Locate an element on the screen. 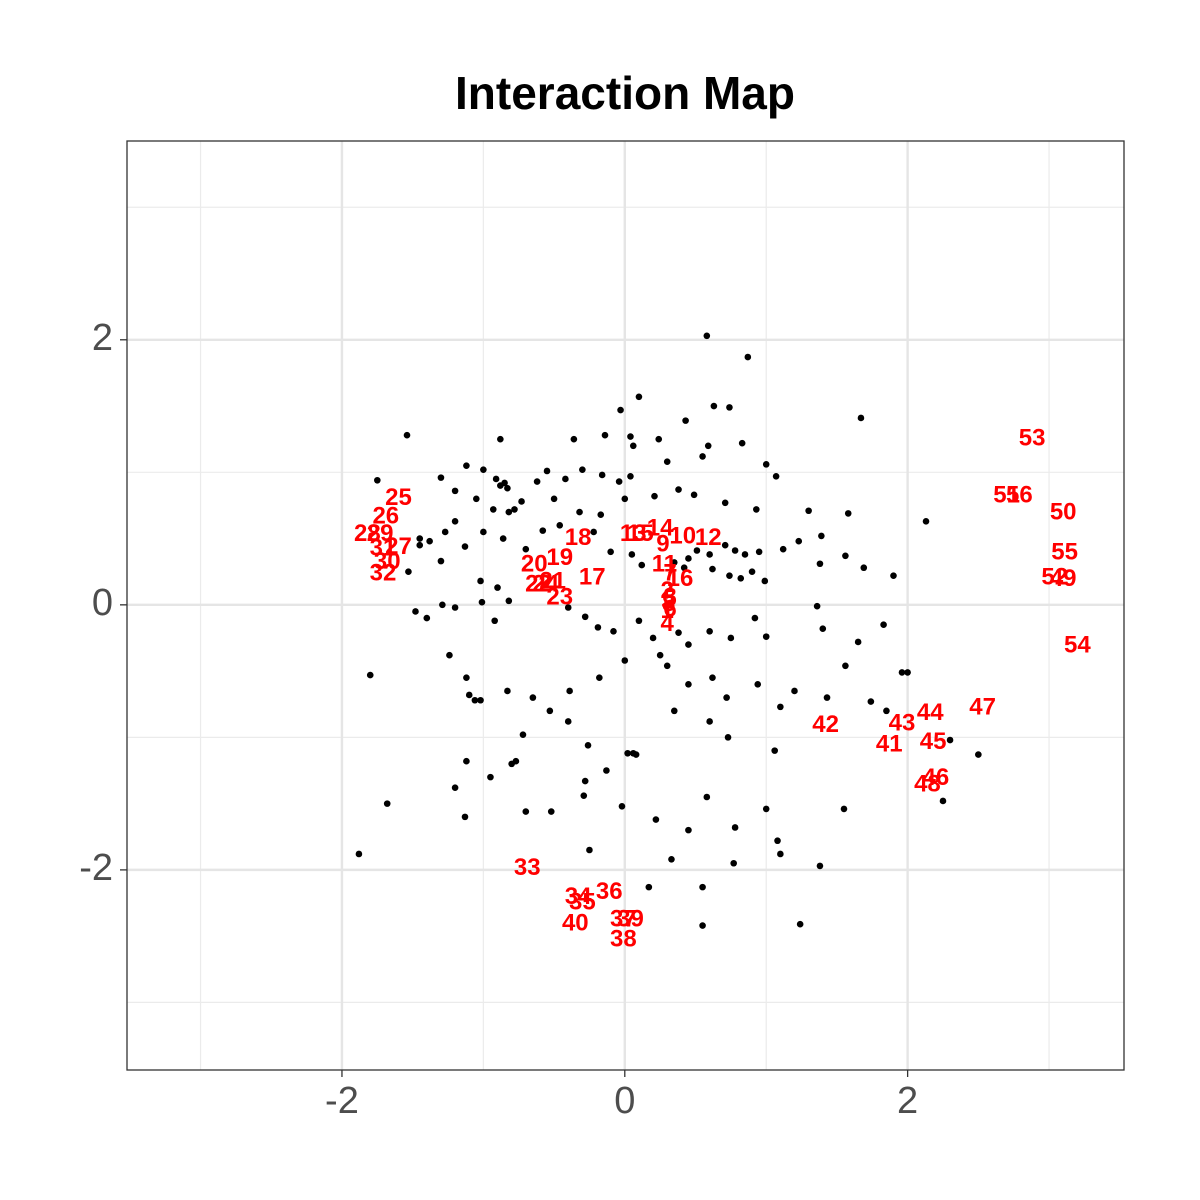  point-label: 45 is located at coordinates (933, 741).